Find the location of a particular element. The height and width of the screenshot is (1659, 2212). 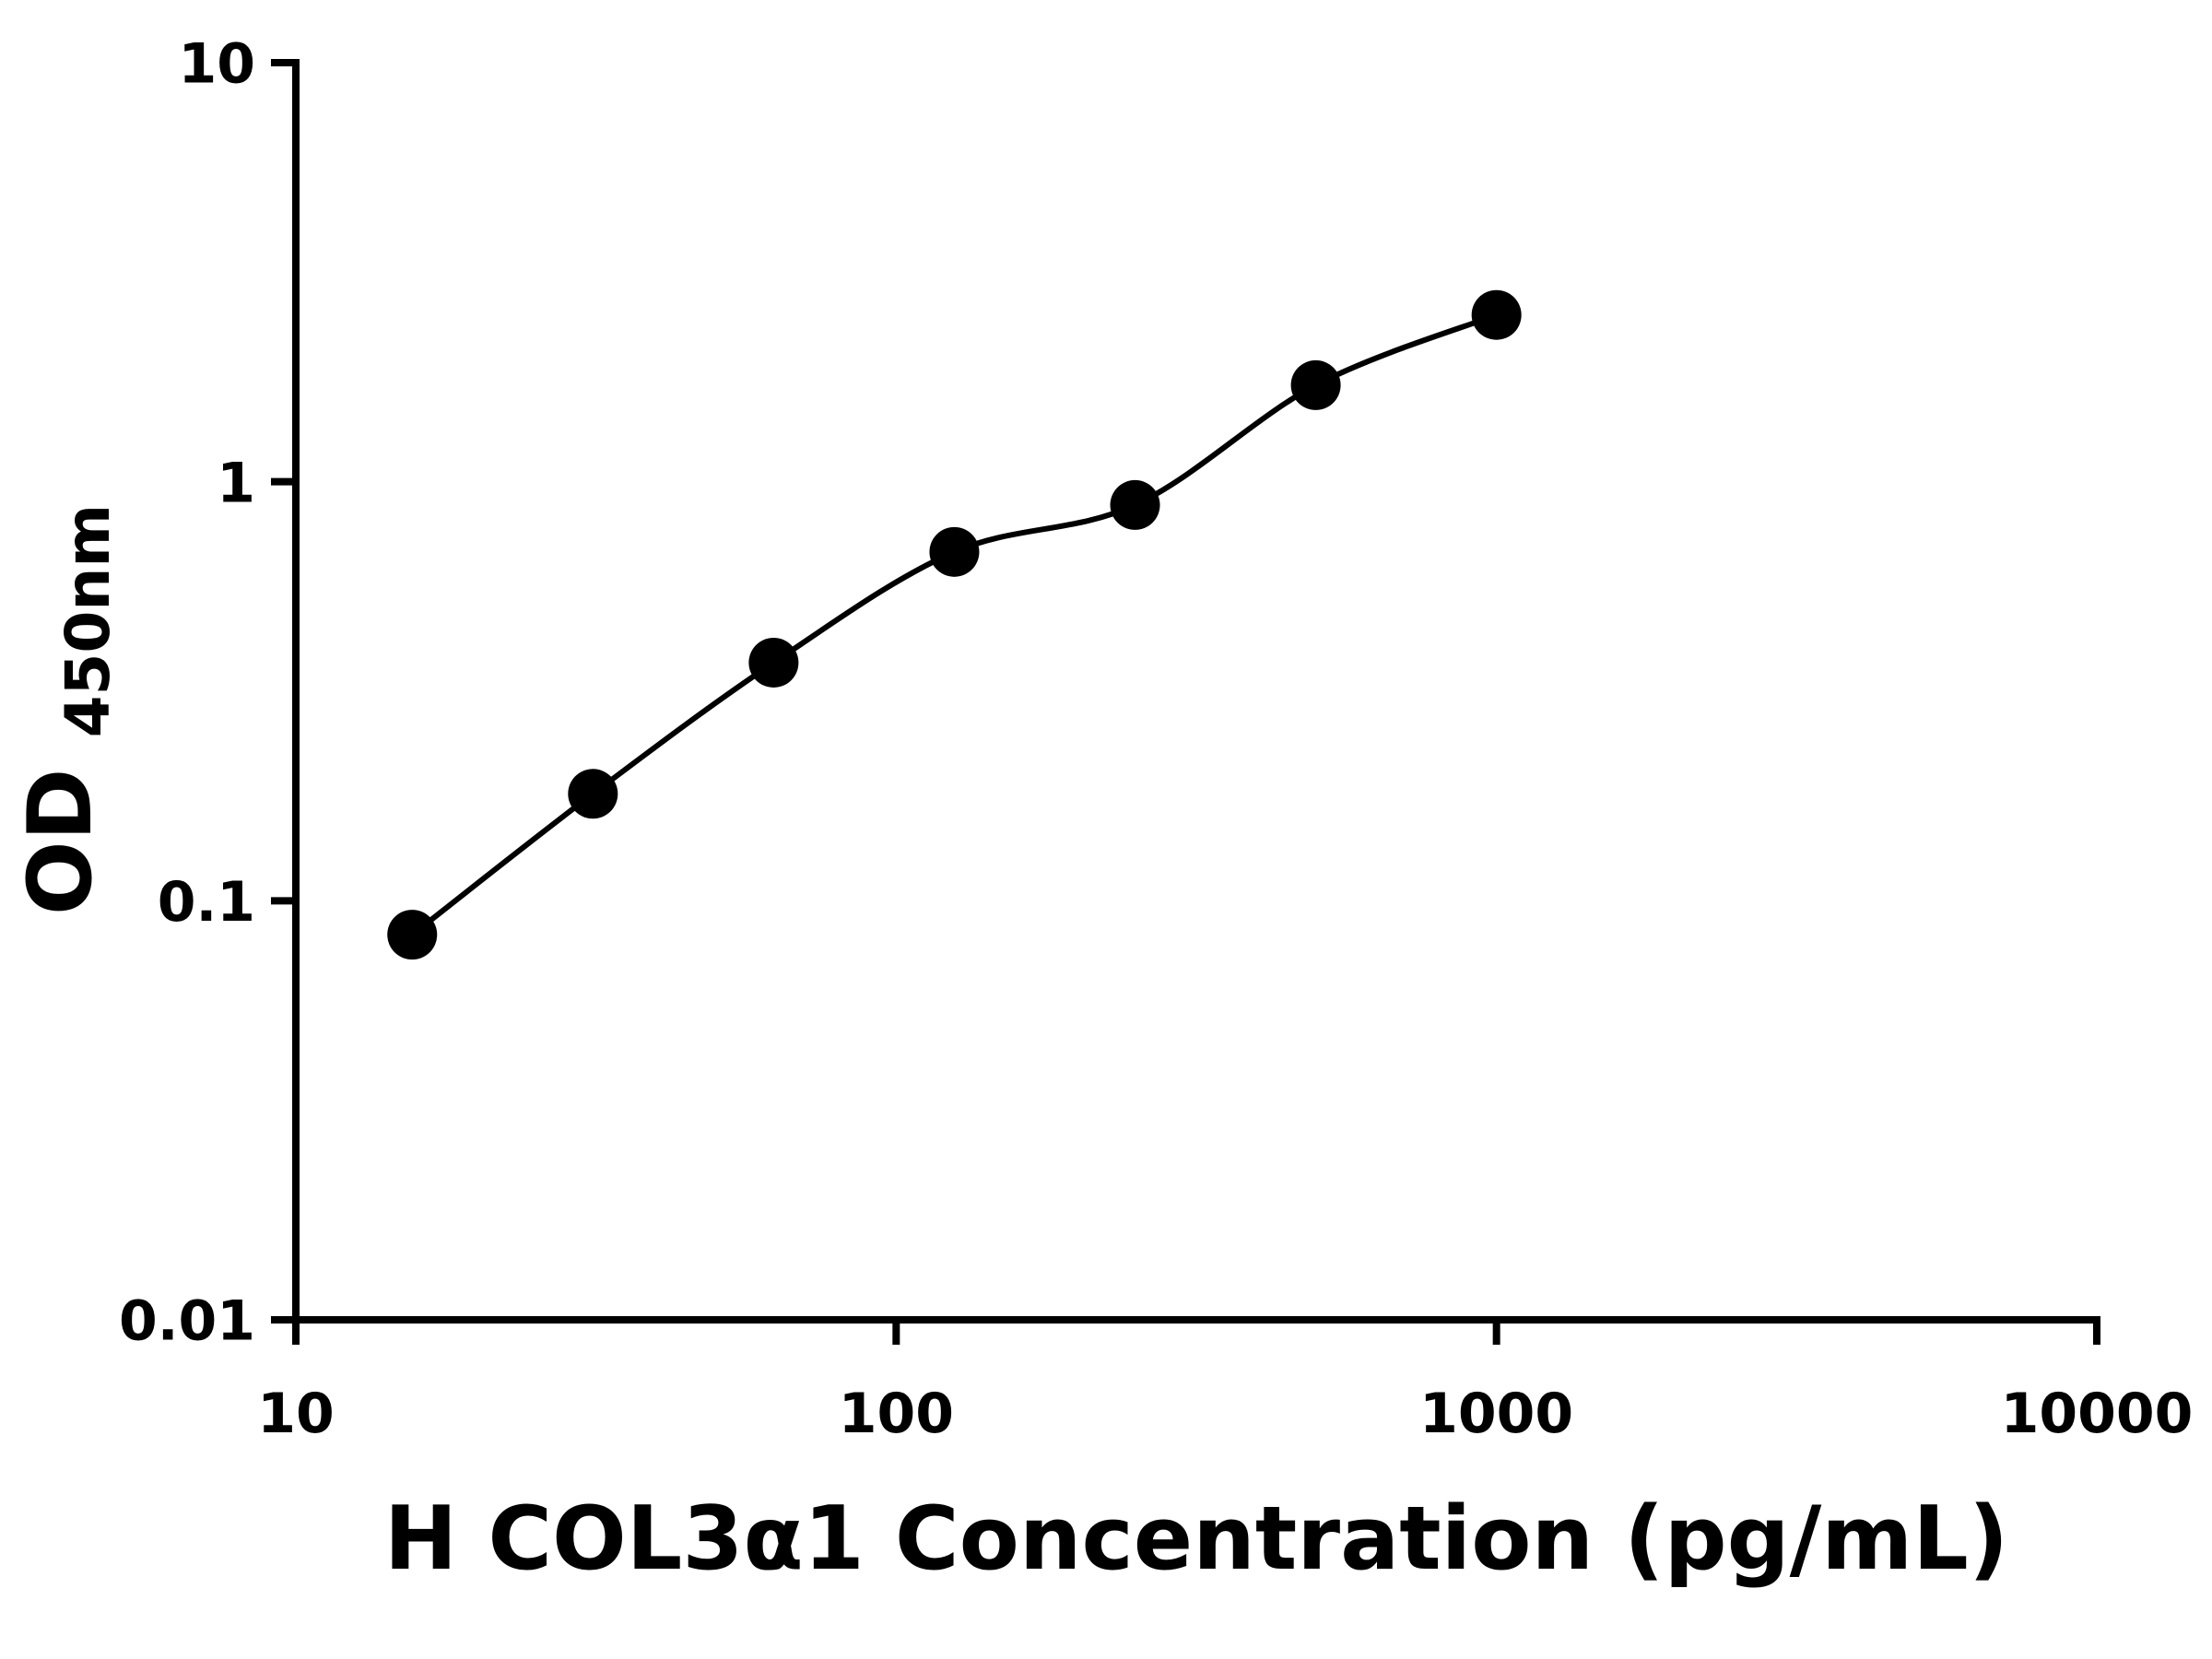

x-tick-label: 10000 is located at coordinates (2097, 1414).